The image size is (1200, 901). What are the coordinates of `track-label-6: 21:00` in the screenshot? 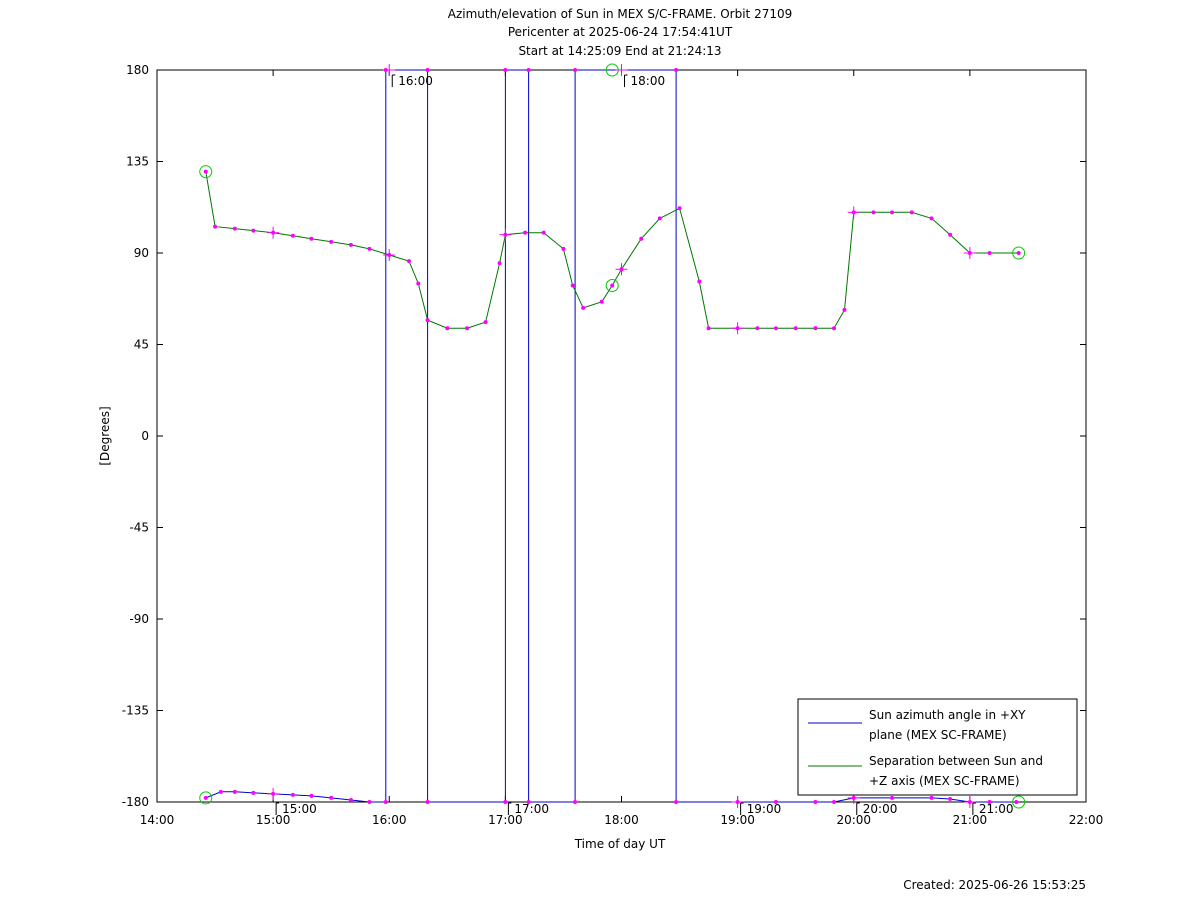 It's located at (996, 809).